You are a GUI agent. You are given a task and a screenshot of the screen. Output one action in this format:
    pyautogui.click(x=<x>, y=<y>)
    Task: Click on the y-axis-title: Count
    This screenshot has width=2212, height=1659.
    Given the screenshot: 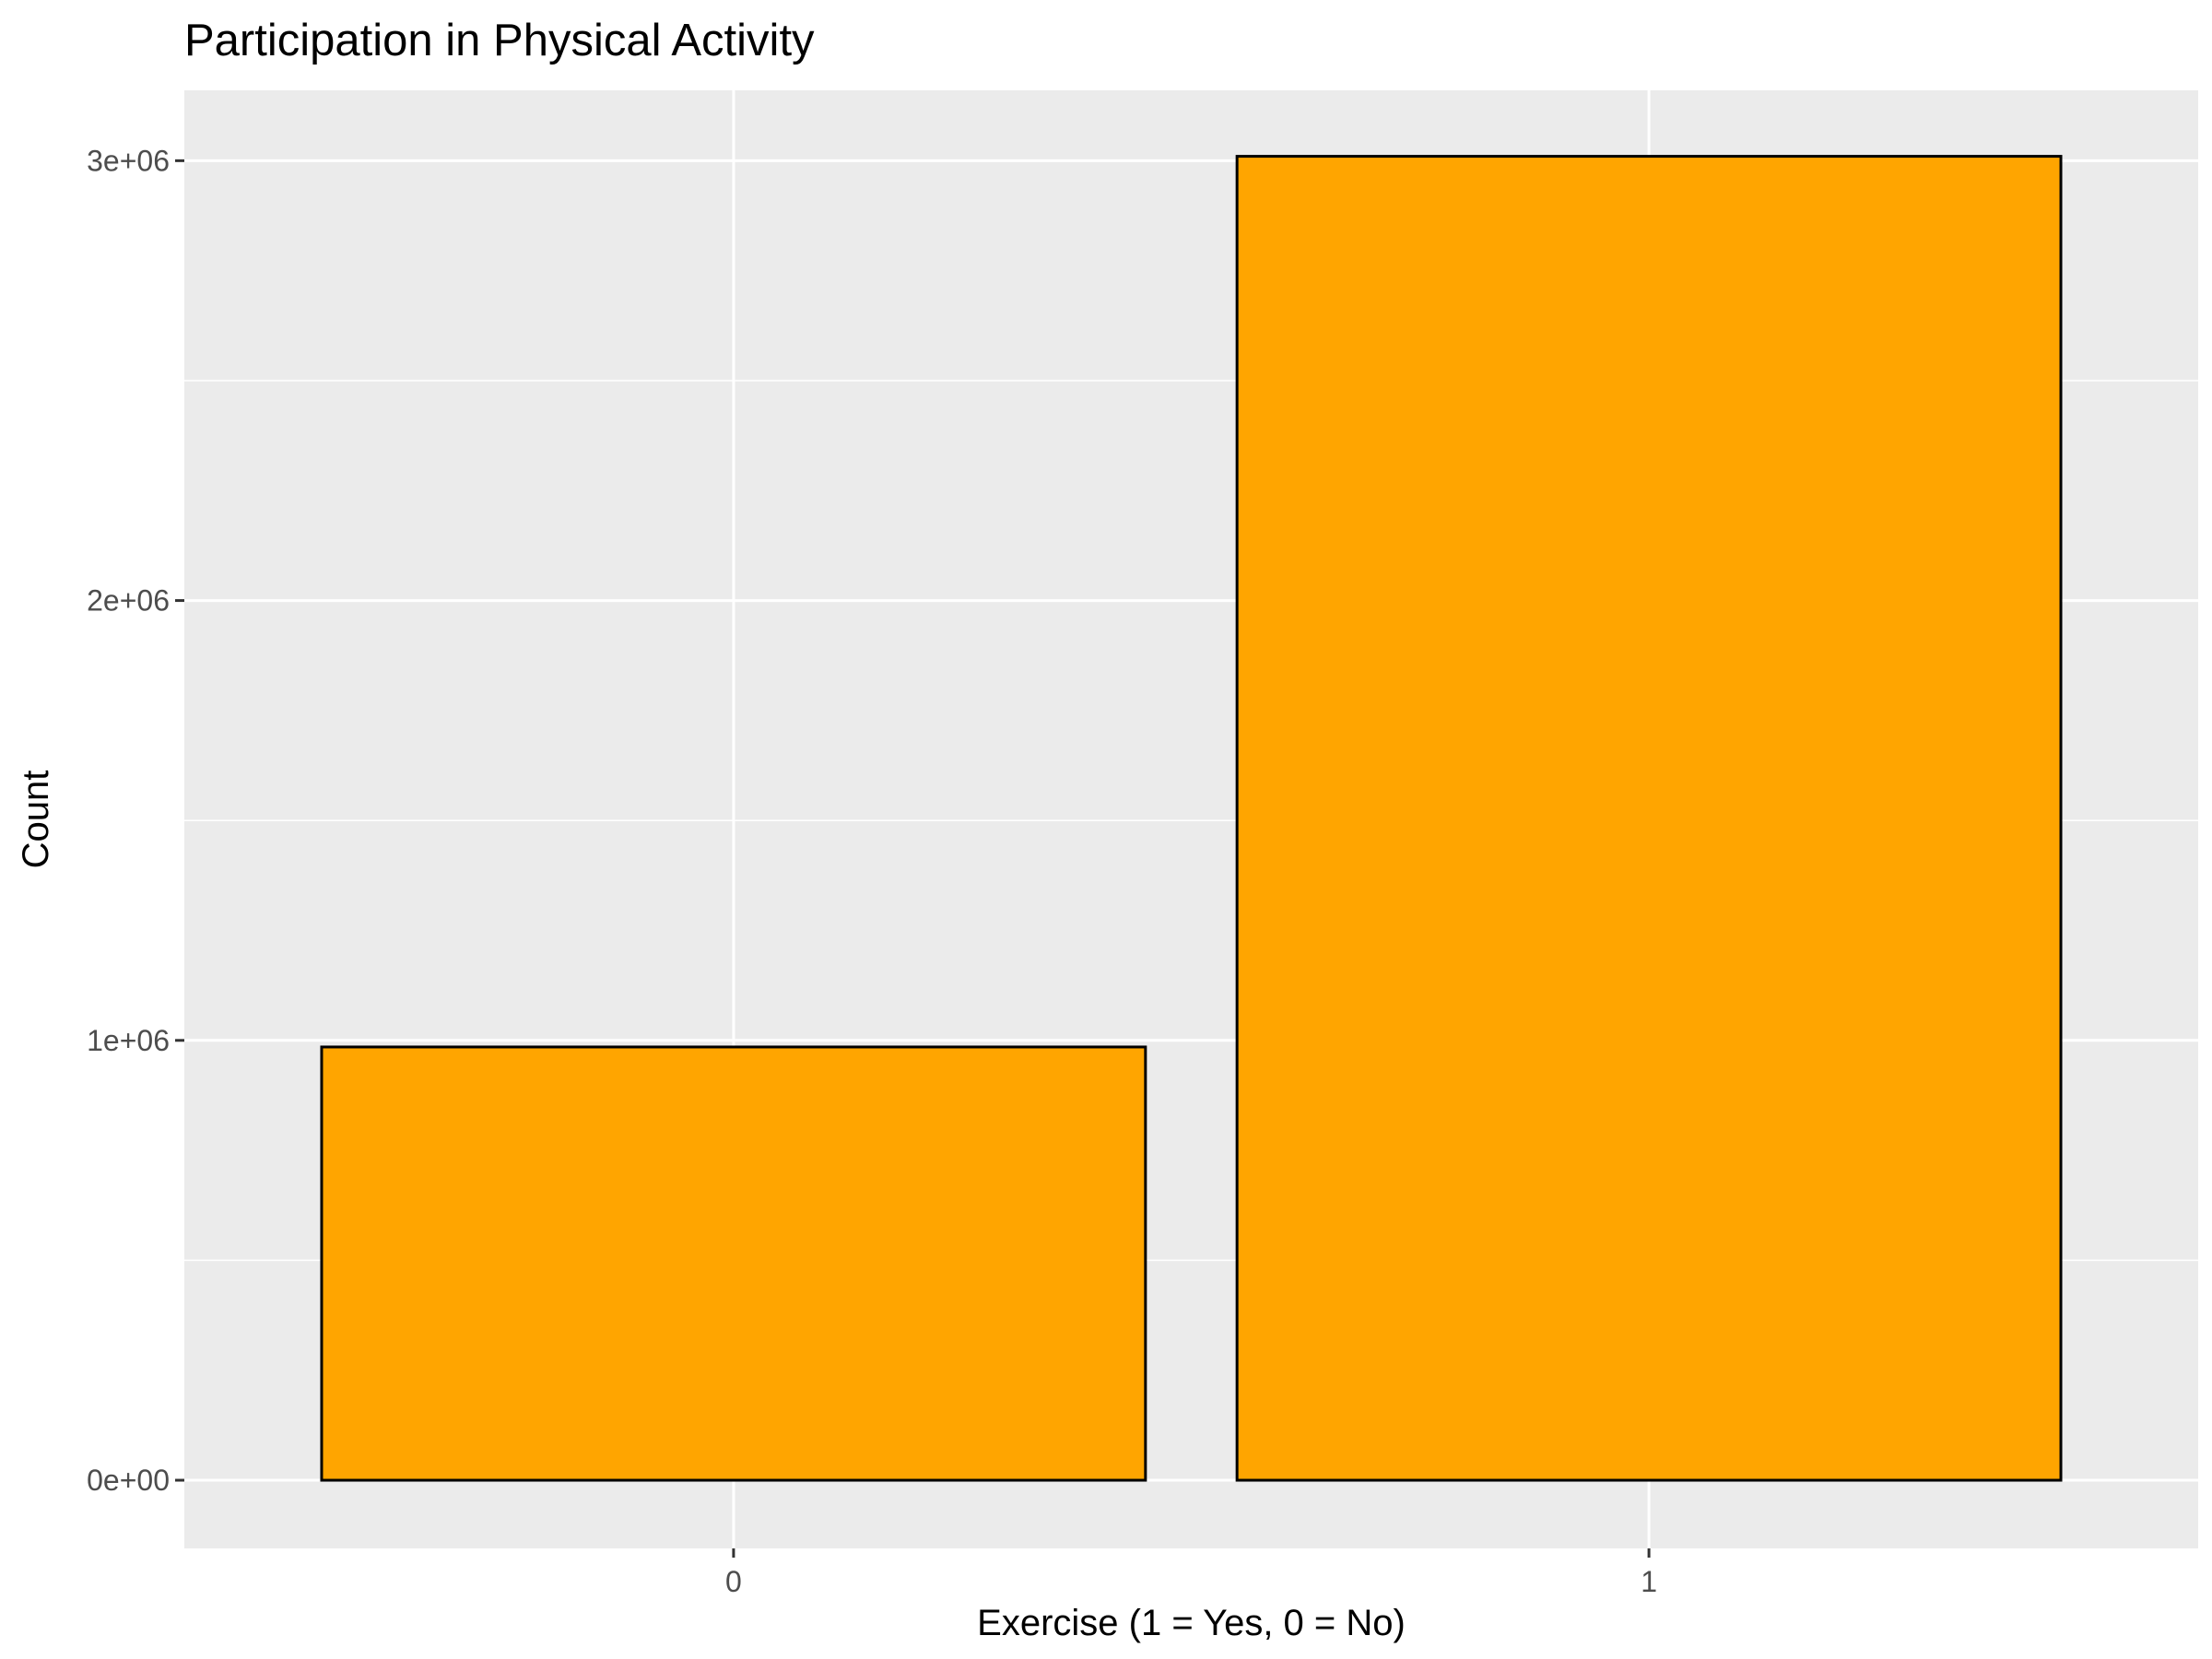 What is the action you would take?
    pyautogui.click(x=36, y=820)
    